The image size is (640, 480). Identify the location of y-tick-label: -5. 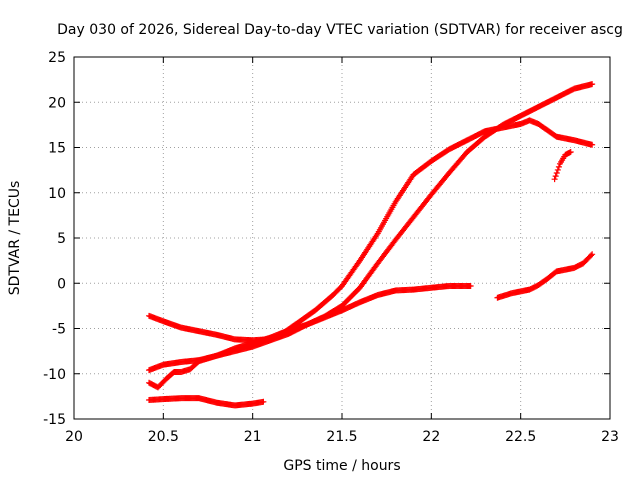
(59, 330).